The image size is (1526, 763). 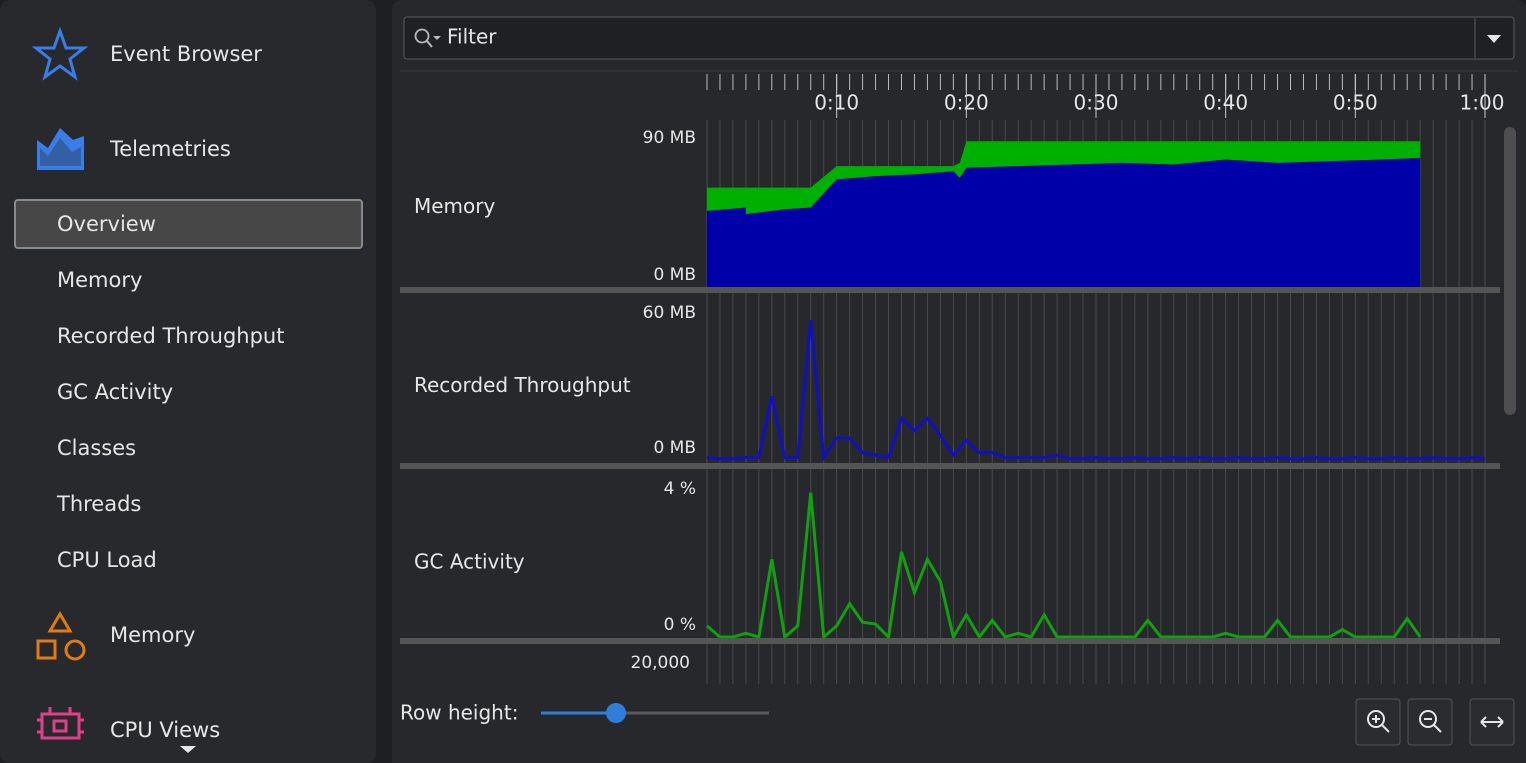 What do you see at coordinates (959, 723) in the screenshot?
I see `controls-bar` at bounding box center [959, 723].